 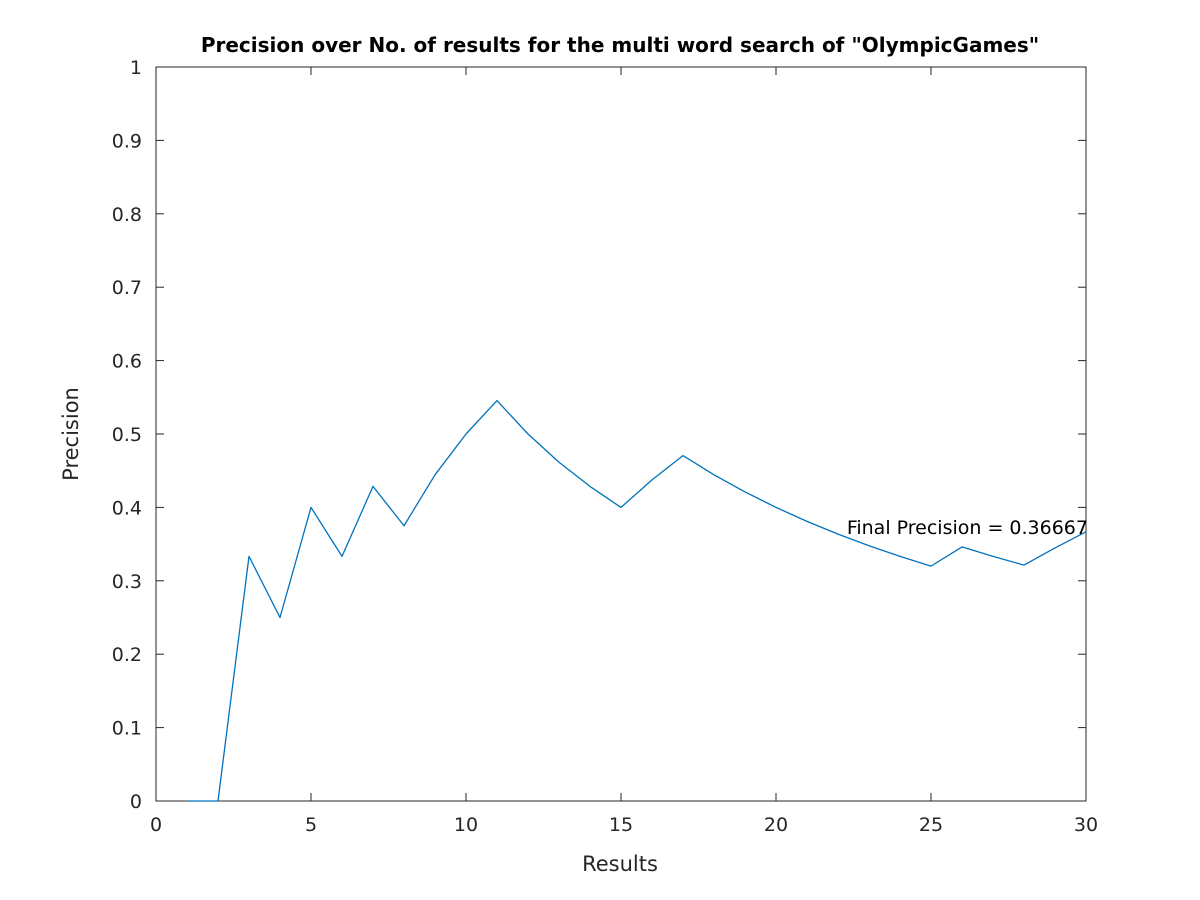 What do you see at coordinates (620, 864) in the screenshot?
I see `x-axis-label: Results` at bounding box center [620, 864].